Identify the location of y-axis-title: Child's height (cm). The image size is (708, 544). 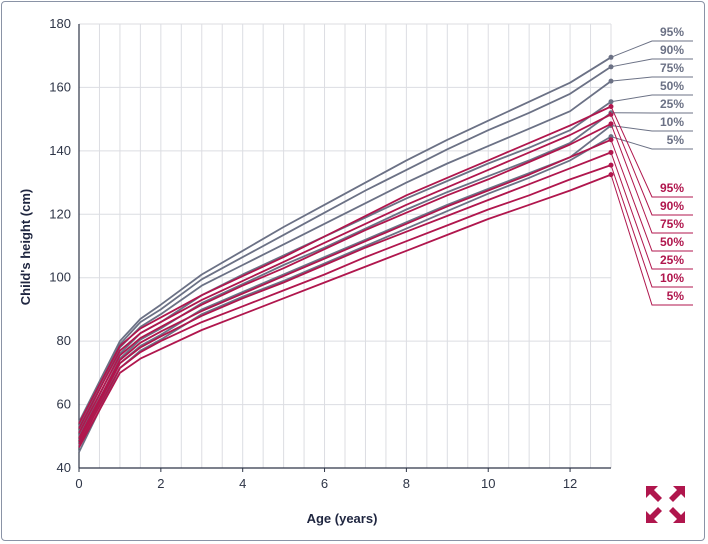
(25, 247).